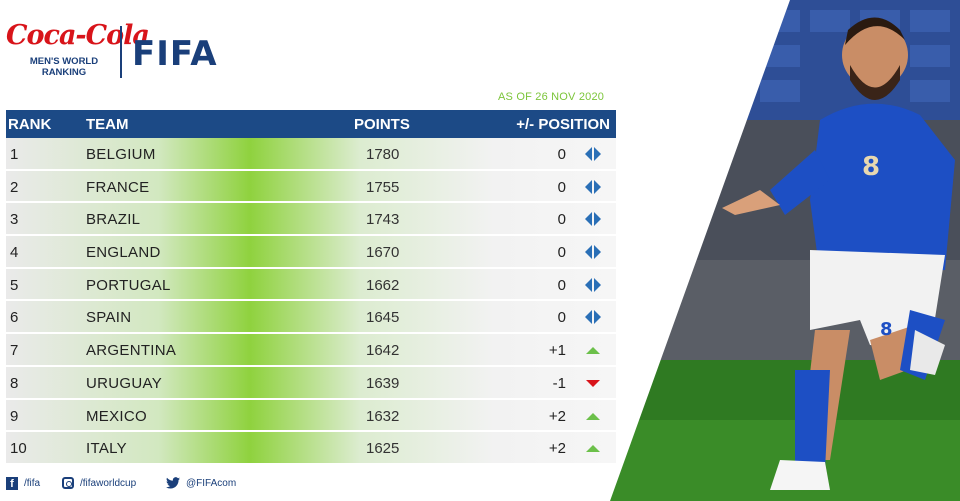 Image resolution: width=960 pixels, height=501 pixels. What do you see at coordinates (124, 383) in the screenshot?
I see `team-cell: URUGUAY` at bounding box center [124, 383].